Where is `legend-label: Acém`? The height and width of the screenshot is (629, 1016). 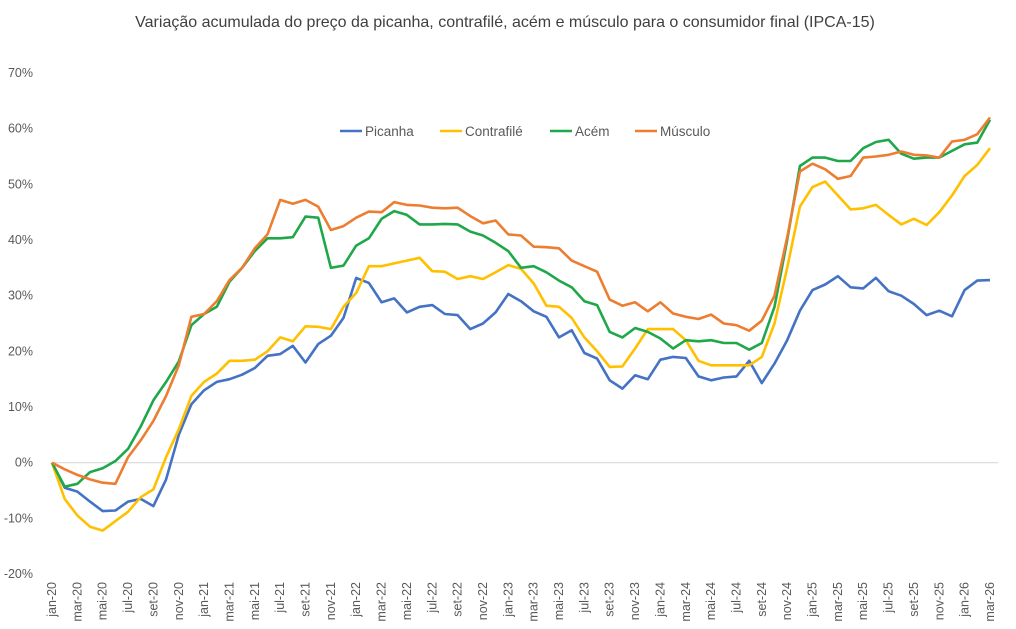
legend-label: Acém is located at coordinates (592, 131).